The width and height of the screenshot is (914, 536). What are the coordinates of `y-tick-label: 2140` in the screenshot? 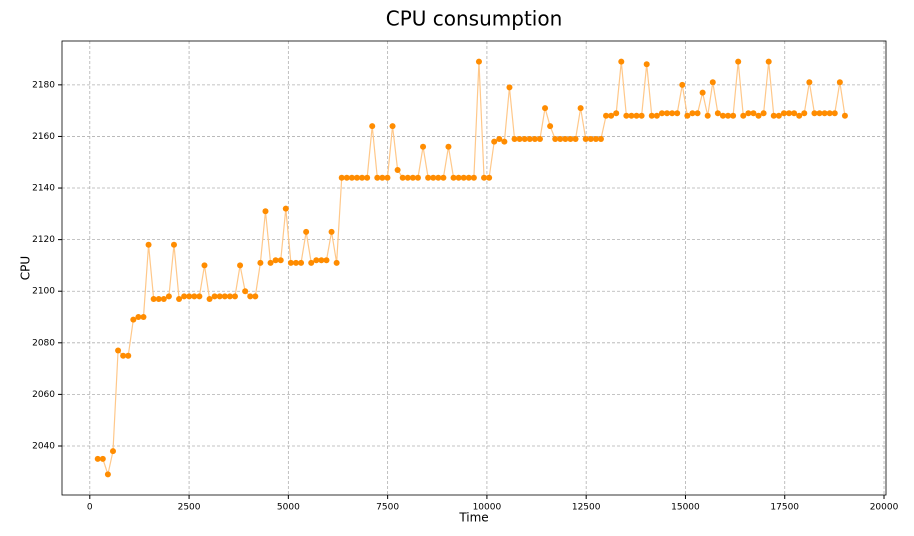 It's located at (43, 189).